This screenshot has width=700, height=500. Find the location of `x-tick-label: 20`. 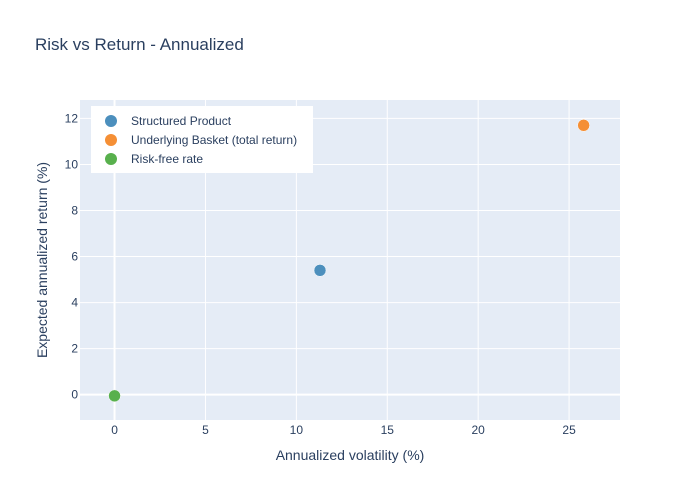

x-tick-label: 20 is located at coordinates (479, 430).